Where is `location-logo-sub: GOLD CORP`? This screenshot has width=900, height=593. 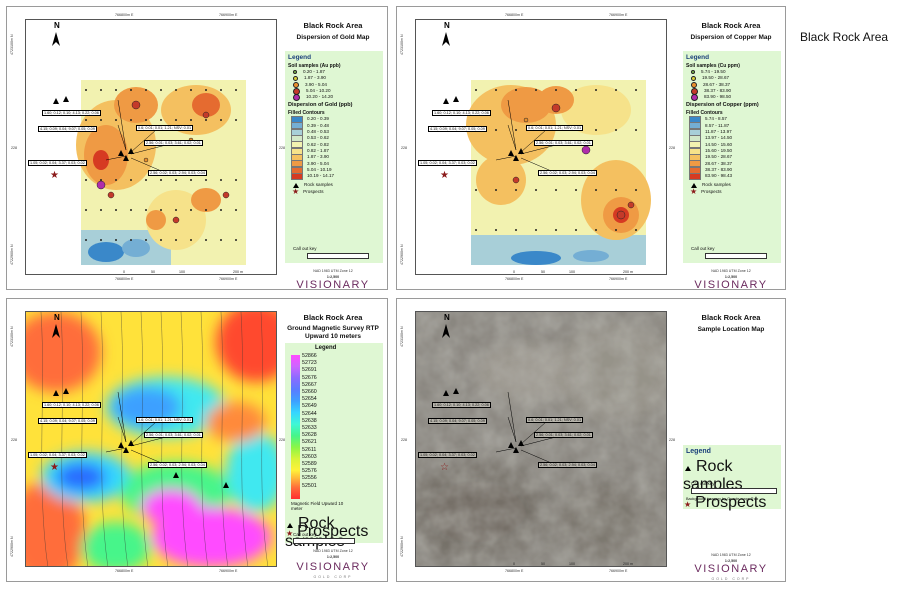
location-logo-sub: GOLD CORP is located at coordinates (731, 579).